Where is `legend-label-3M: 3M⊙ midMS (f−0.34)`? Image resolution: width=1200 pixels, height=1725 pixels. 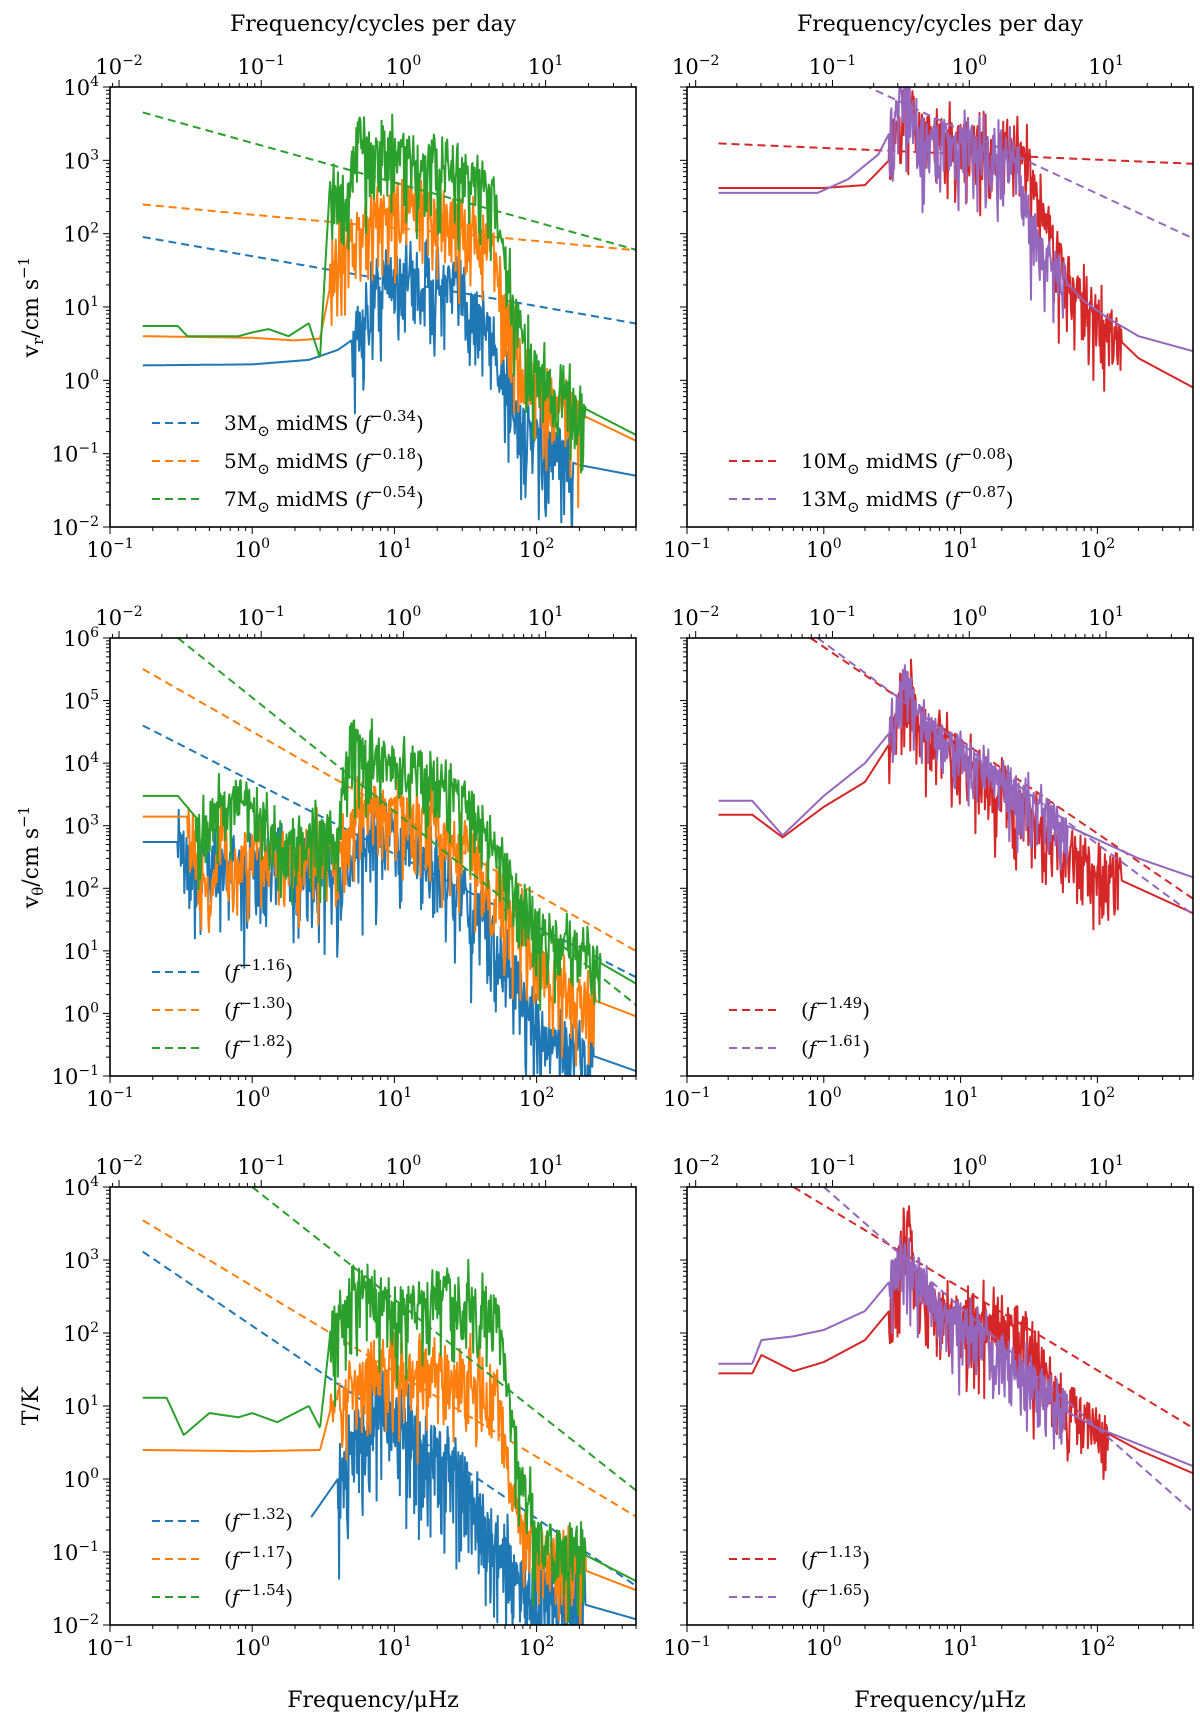
legend-label-3M: 3M⊙ midMS (f−0.34) is located at coordinates (324, 423).